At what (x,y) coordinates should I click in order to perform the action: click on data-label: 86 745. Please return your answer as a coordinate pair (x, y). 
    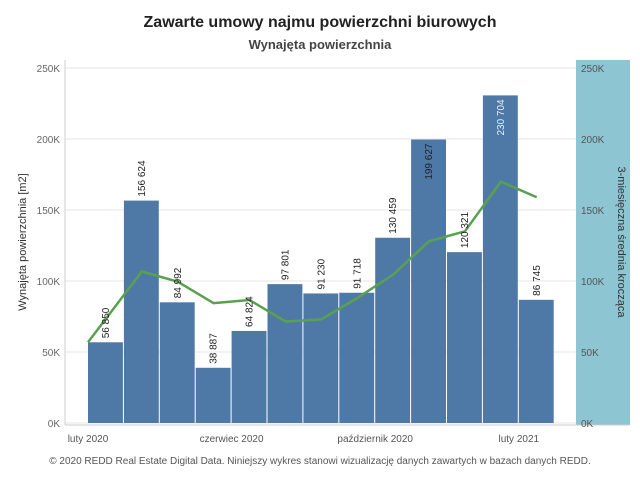
    Looking at the image, I should click on (537, 280).